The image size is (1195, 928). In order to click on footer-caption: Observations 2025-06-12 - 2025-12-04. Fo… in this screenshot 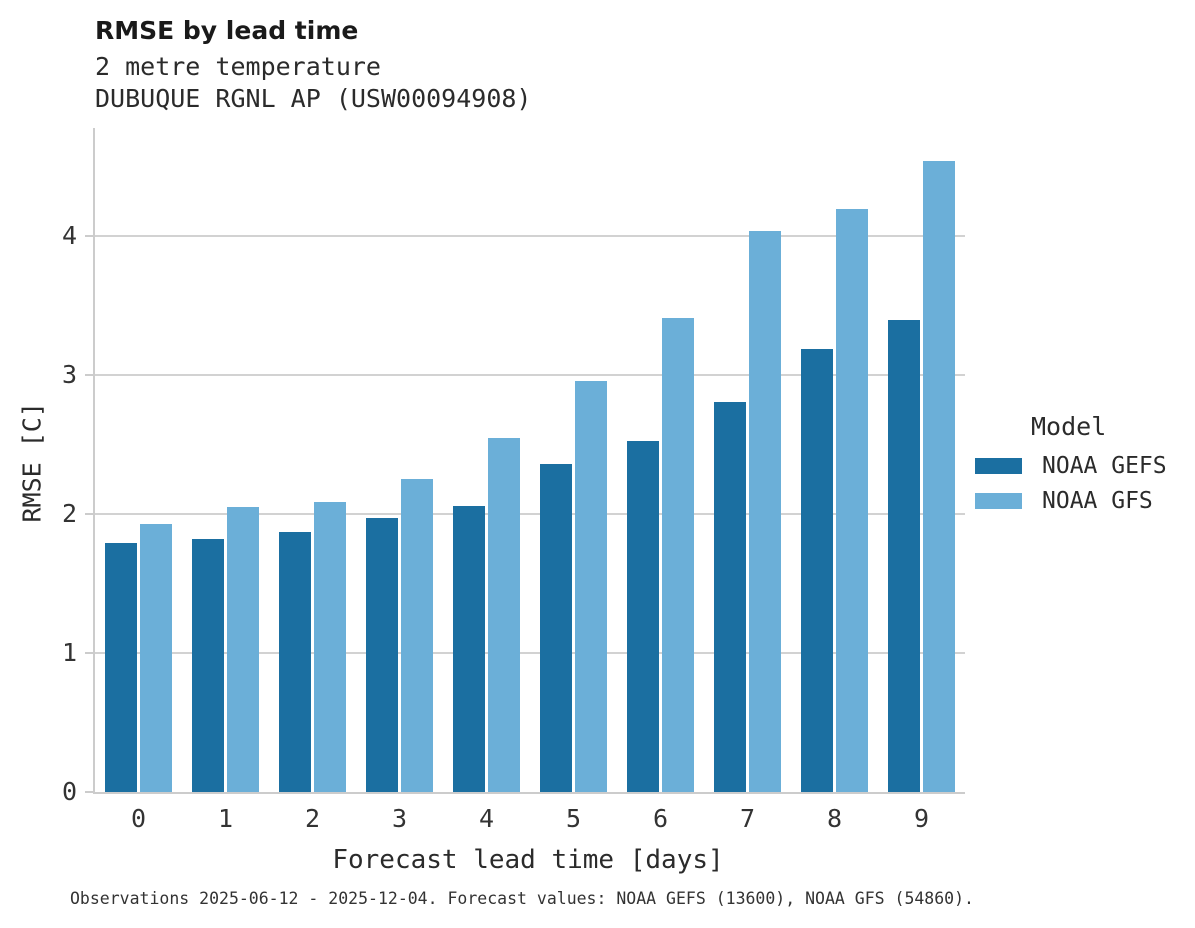, I will do `click(522, 898)`.